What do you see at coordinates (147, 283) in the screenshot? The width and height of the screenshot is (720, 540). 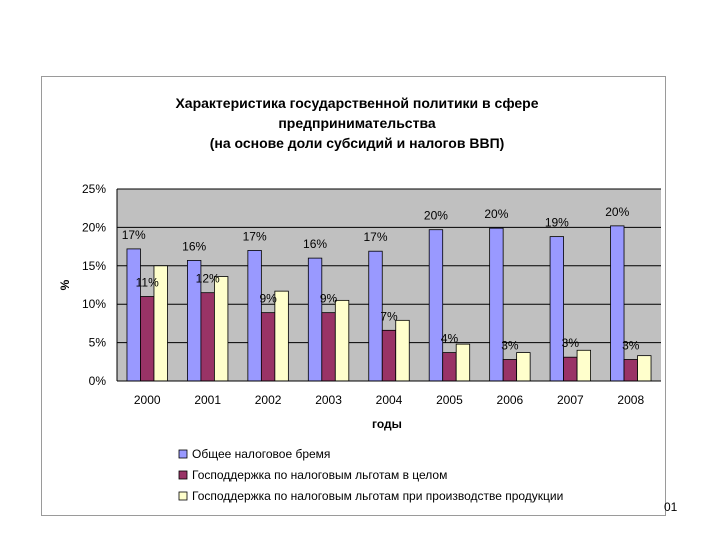 I see `data-label-series-2: 11%` at bounding box center [147, 283].